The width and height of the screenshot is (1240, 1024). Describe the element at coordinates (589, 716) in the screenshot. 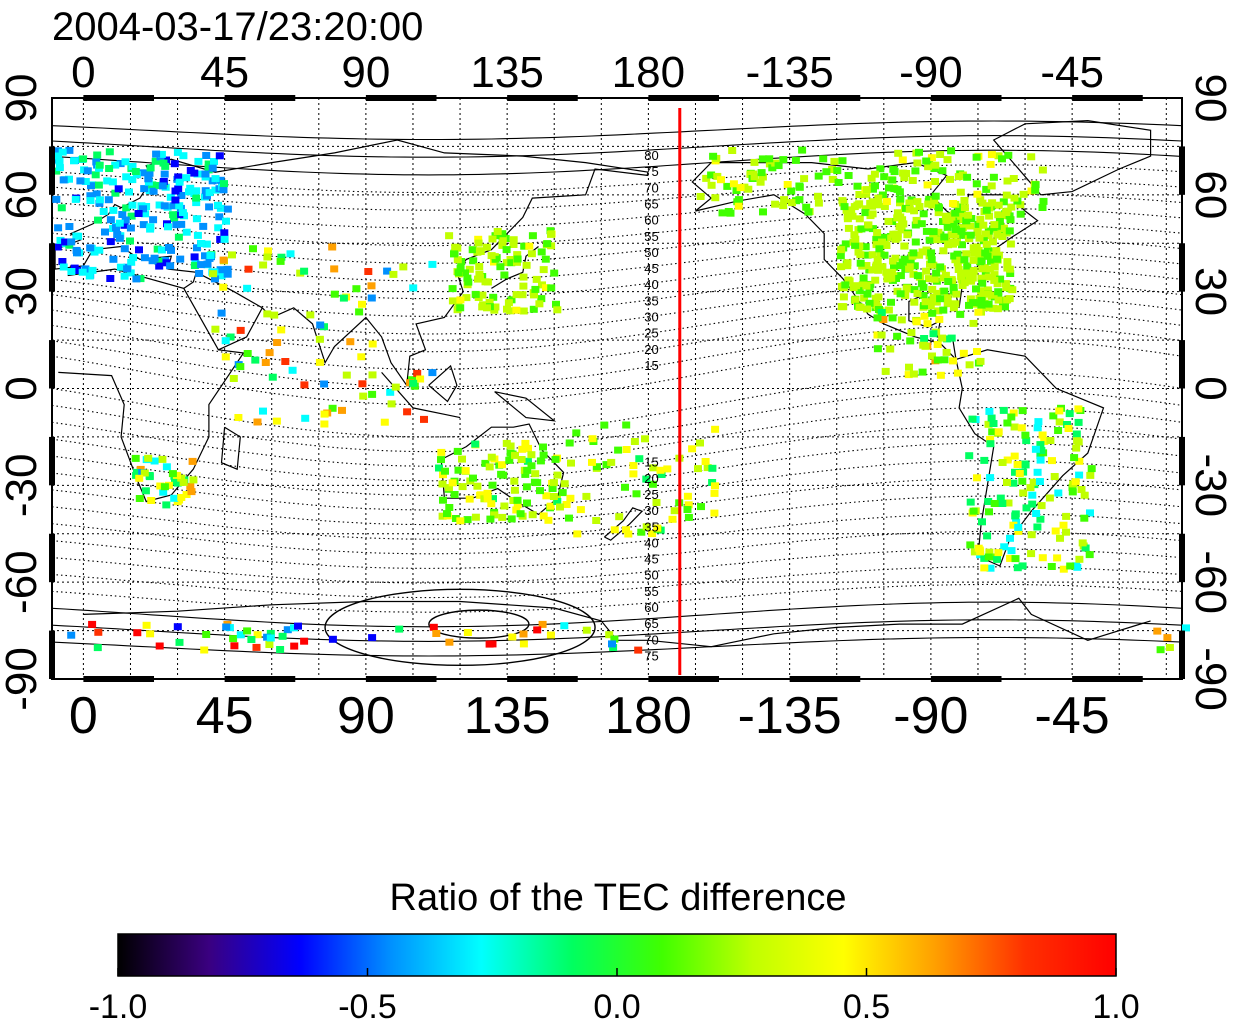

I see `bottom-longitude-labels: 0 45 90 135 180 -135 -90 -45` at that location.